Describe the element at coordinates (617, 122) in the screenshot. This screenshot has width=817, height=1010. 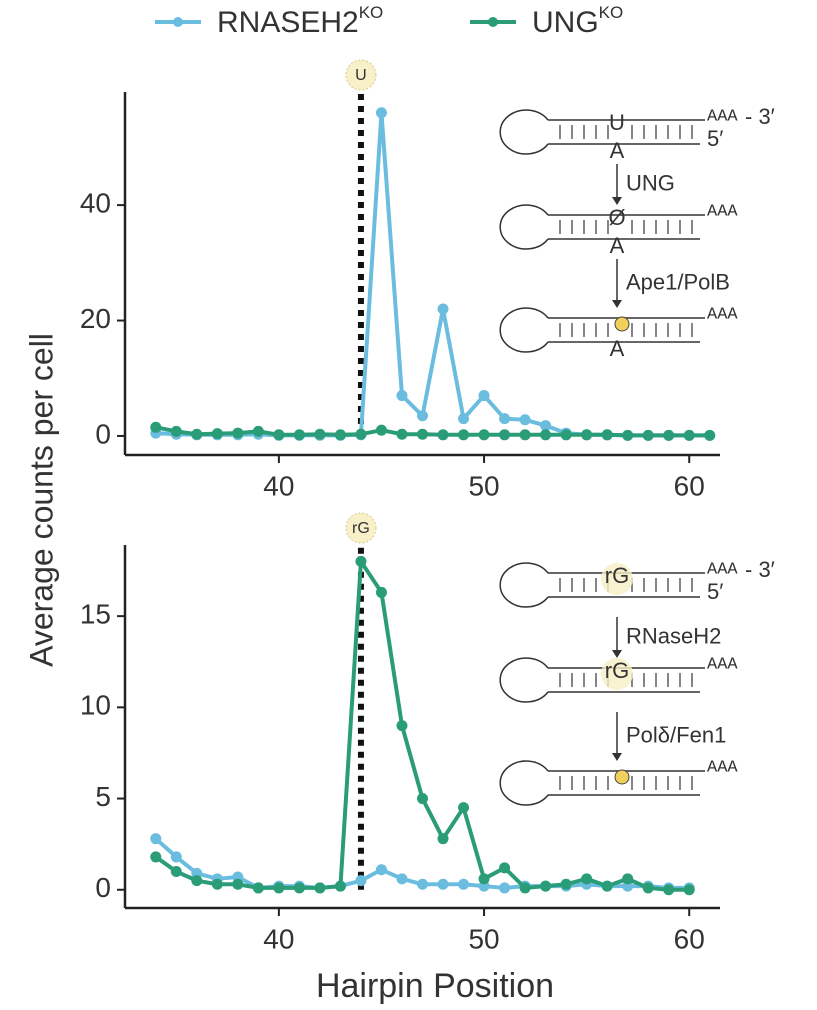
I see `base-label: U` at that location.